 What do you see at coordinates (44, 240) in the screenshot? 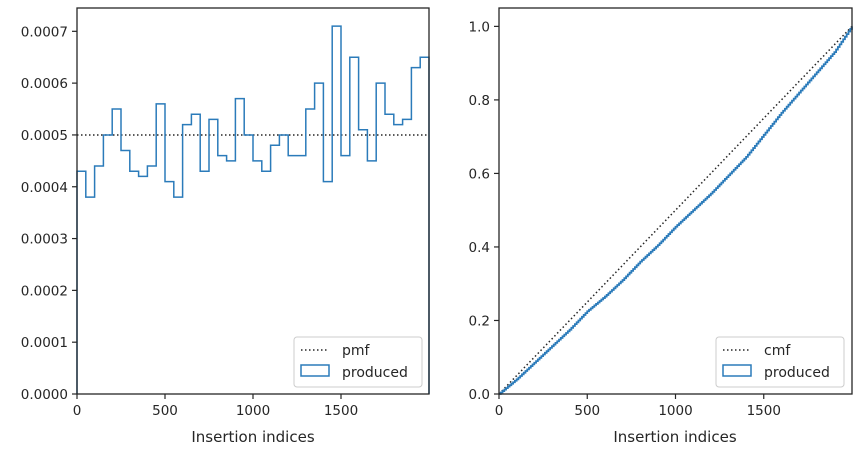
I see `y-tick-label: 0.0003` at bounding box center [44, 240].